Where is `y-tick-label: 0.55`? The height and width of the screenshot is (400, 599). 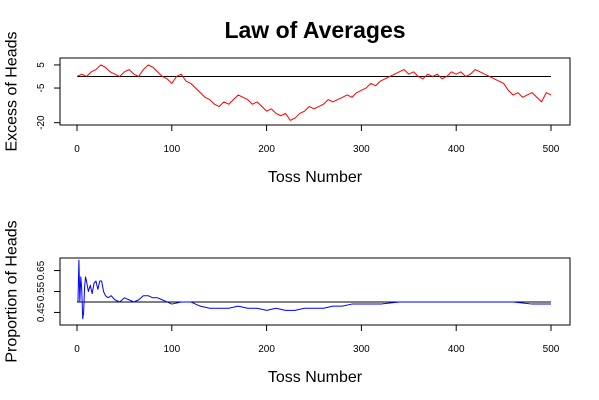 y-tick-label: 0.55 is located at coordinates (41, 291).